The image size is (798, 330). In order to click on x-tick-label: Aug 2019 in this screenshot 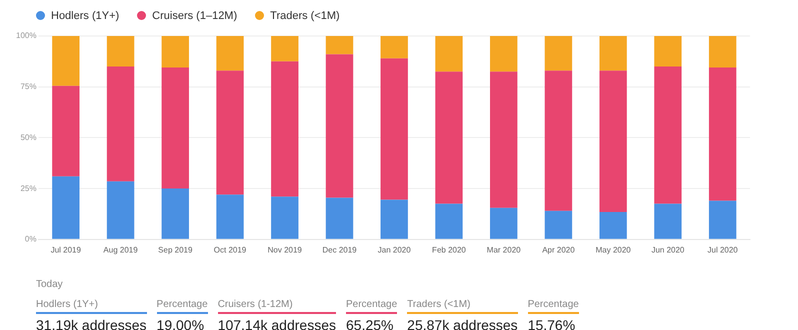, I will do `click(120, 249)`.